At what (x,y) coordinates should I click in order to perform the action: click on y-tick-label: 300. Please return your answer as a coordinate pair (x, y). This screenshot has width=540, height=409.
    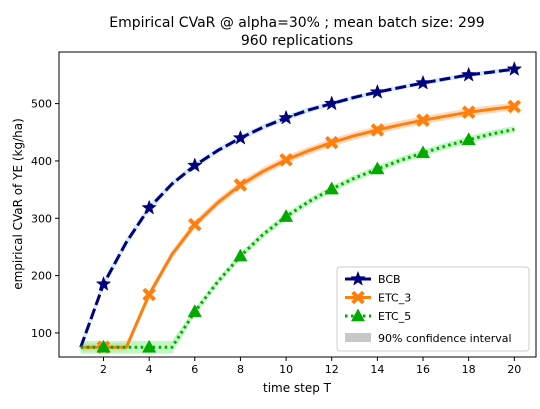
    Looking at the image, I should click on (41, 218).